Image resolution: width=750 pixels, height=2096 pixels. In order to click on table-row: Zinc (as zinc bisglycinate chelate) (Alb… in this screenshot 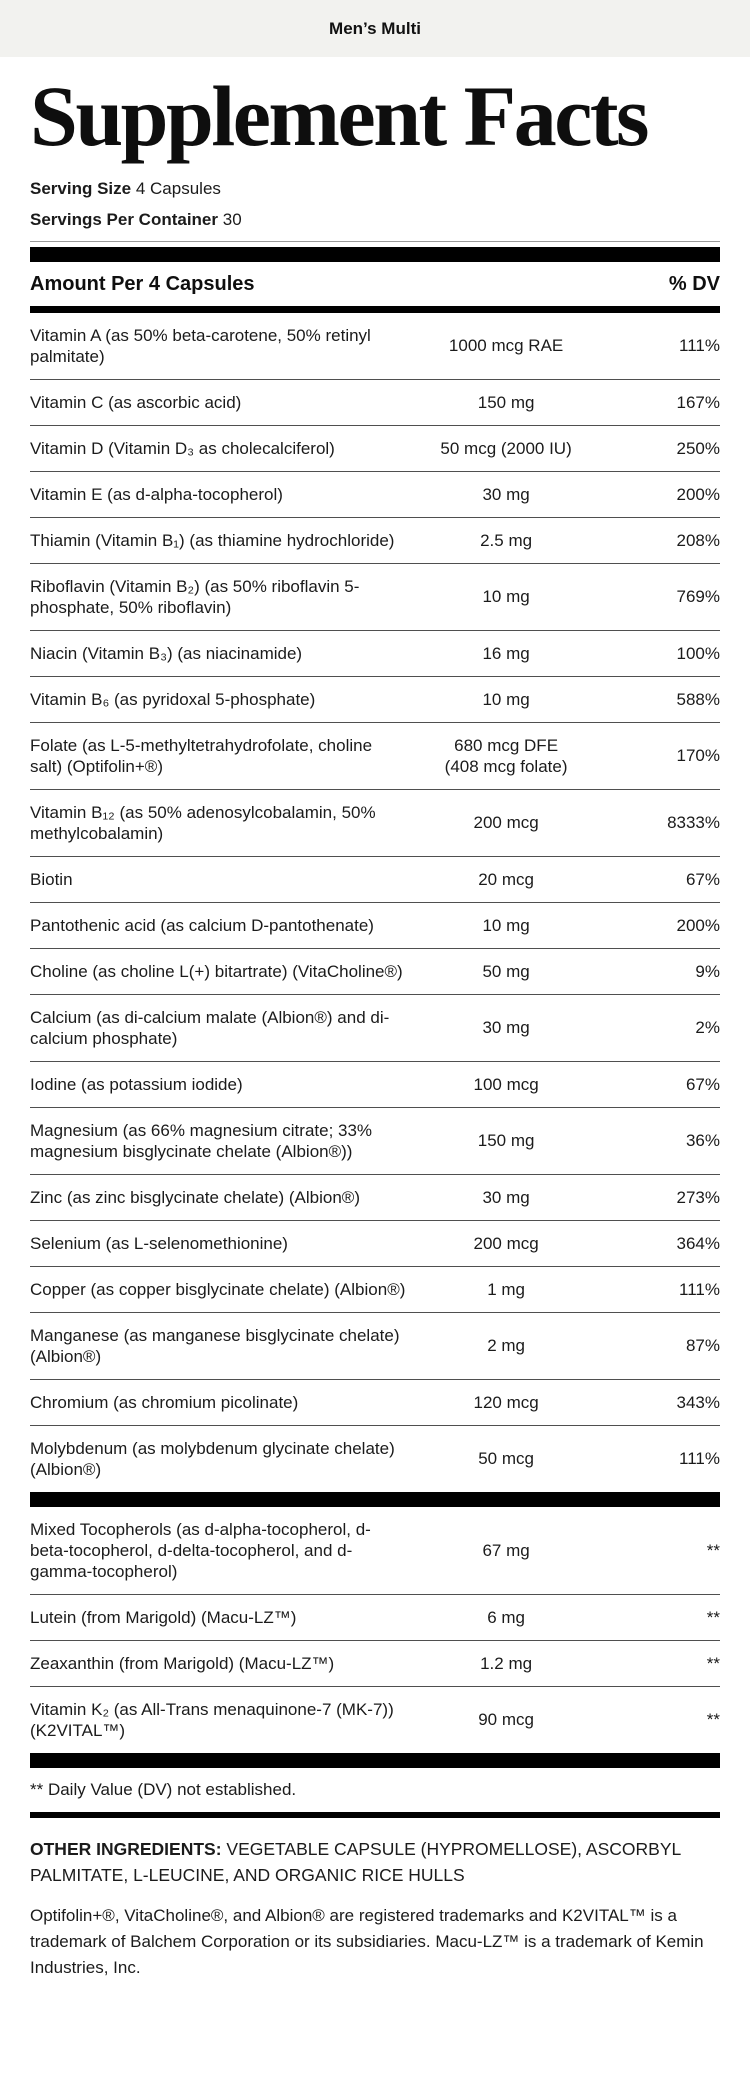, I will do `click(375, 1198)`.